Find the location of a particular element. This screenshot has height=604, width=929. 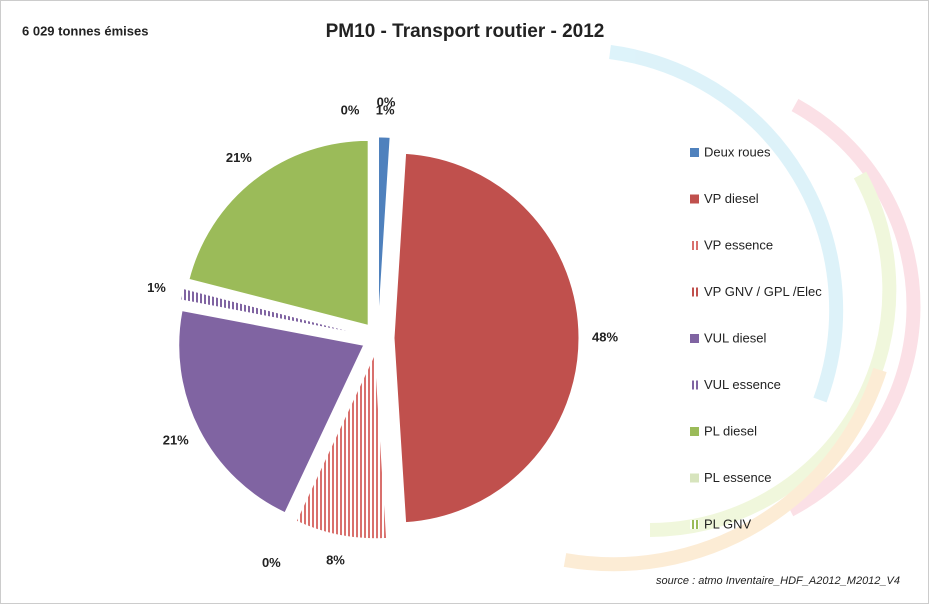

legend-label: VUL essence is located at coordinates (742, 384).